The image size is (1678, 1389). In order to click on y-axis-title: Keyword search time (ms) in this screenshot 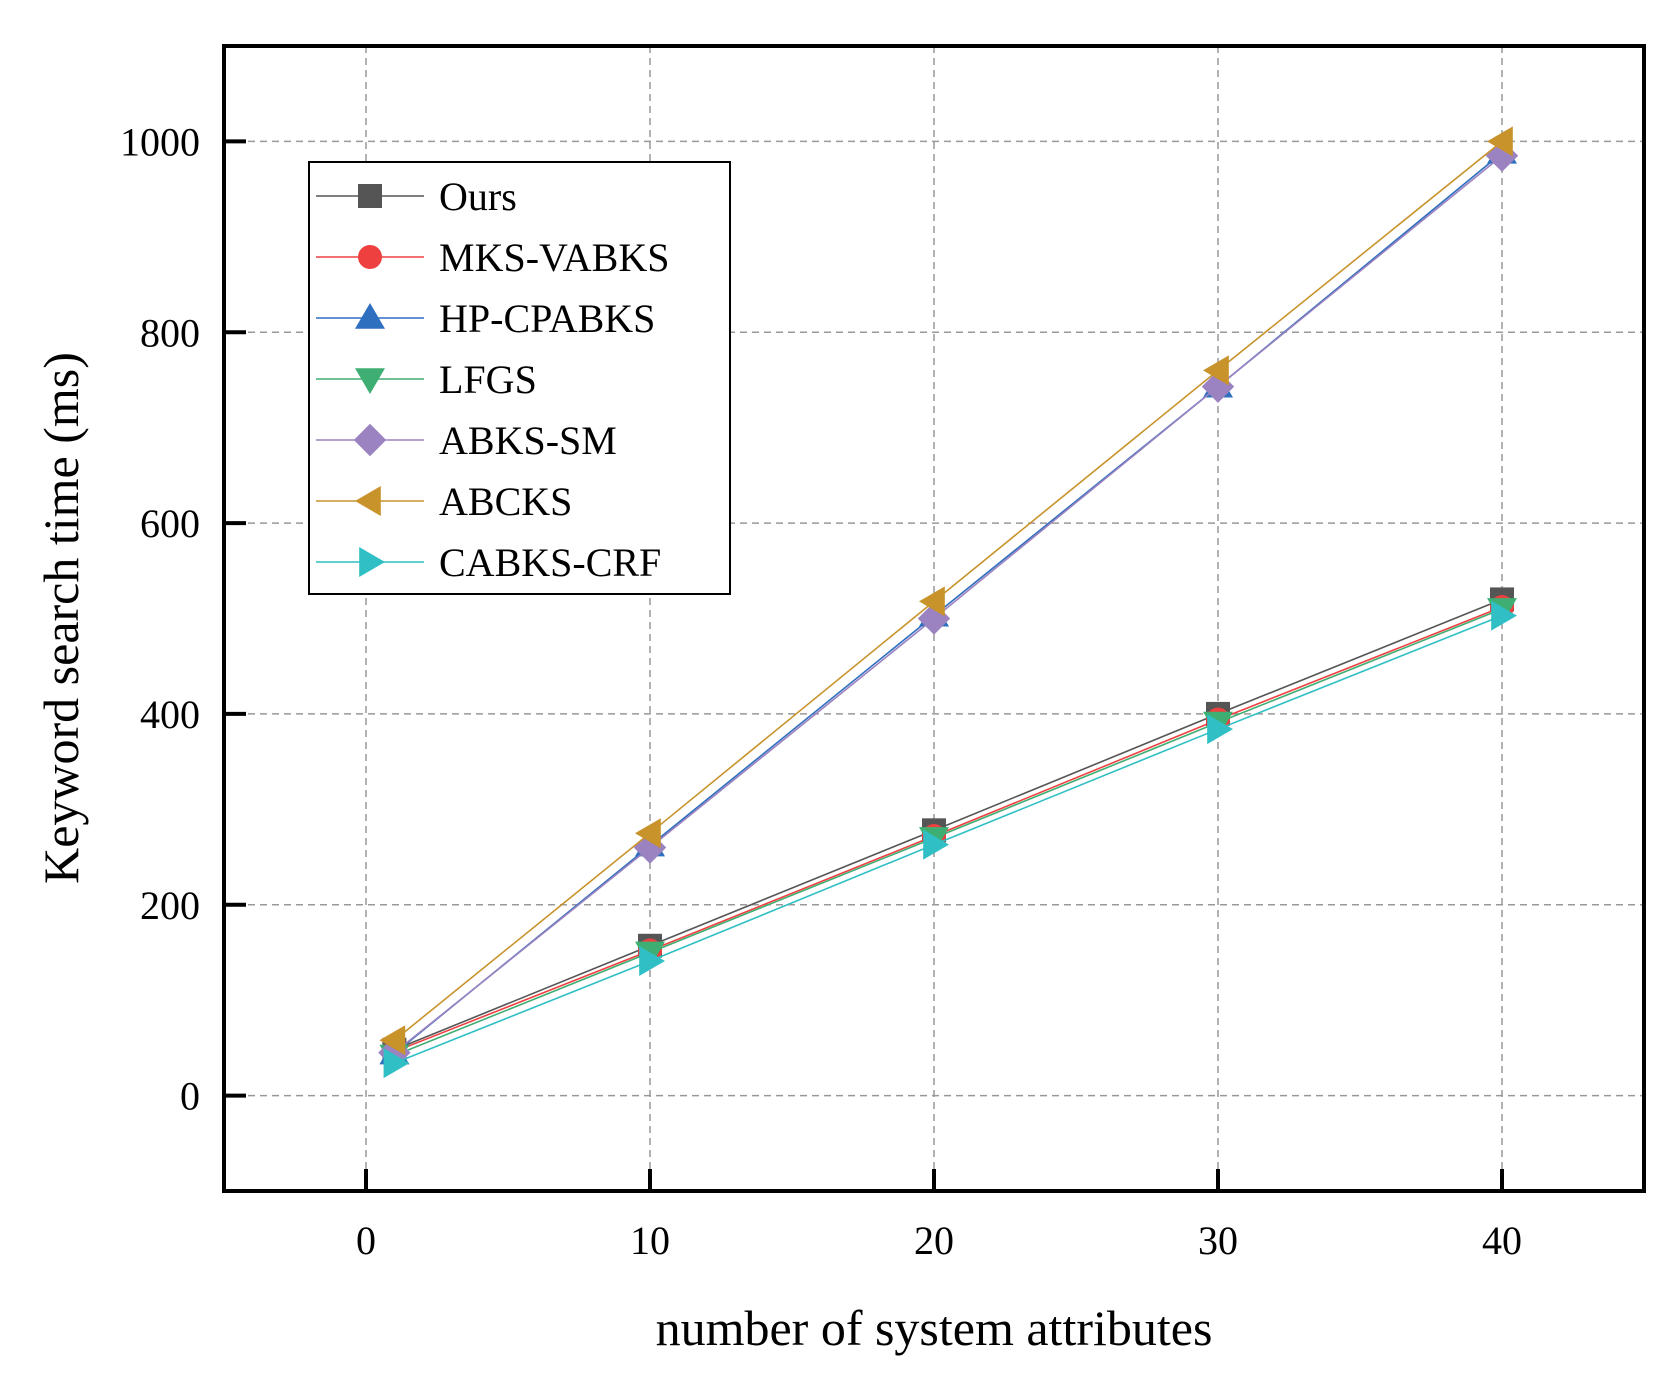, I will do `click(61, 618)`.